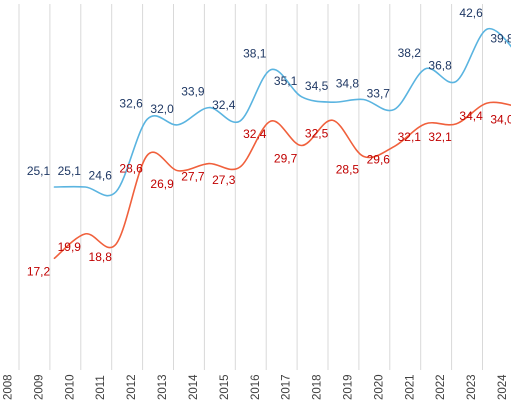  Describe the element at coordinates (348, 169) in the screenshot. I see `data-label-red: 28,5` at that location.